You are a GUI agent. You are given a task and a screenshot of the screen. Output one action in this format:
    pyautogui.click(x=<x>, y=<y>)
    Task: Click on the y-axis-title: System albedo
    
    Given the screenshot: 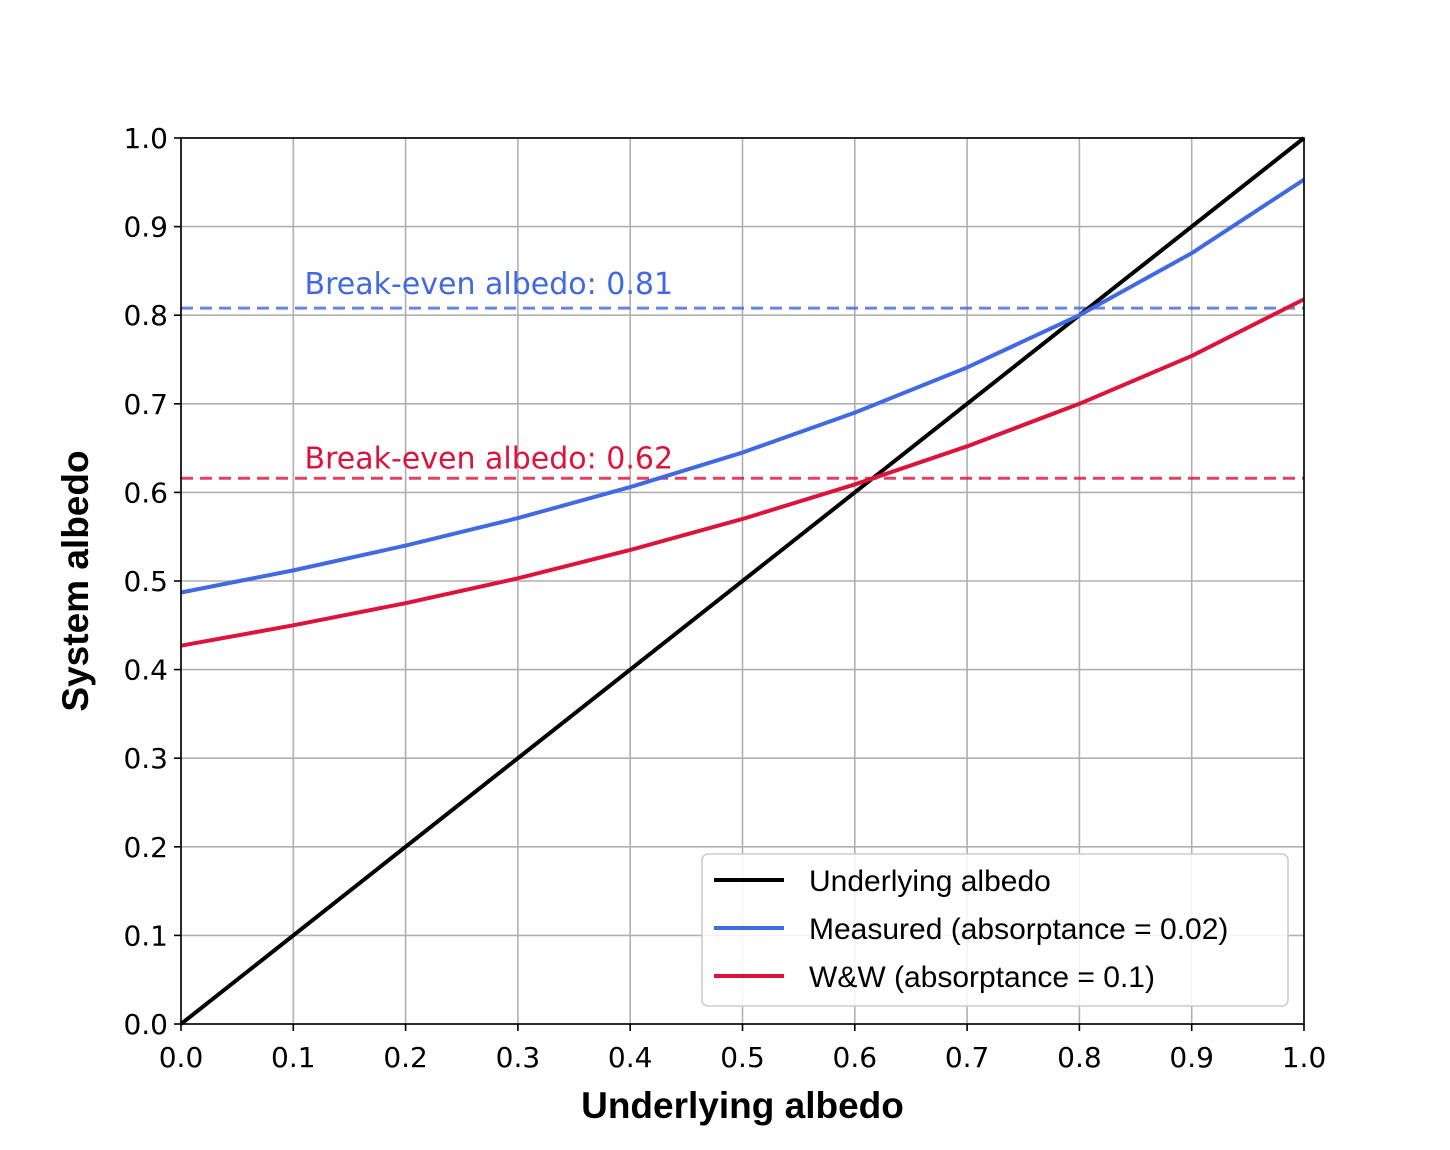 What is the action you would take?
    pyautogui.click(x=75, y=580)
    